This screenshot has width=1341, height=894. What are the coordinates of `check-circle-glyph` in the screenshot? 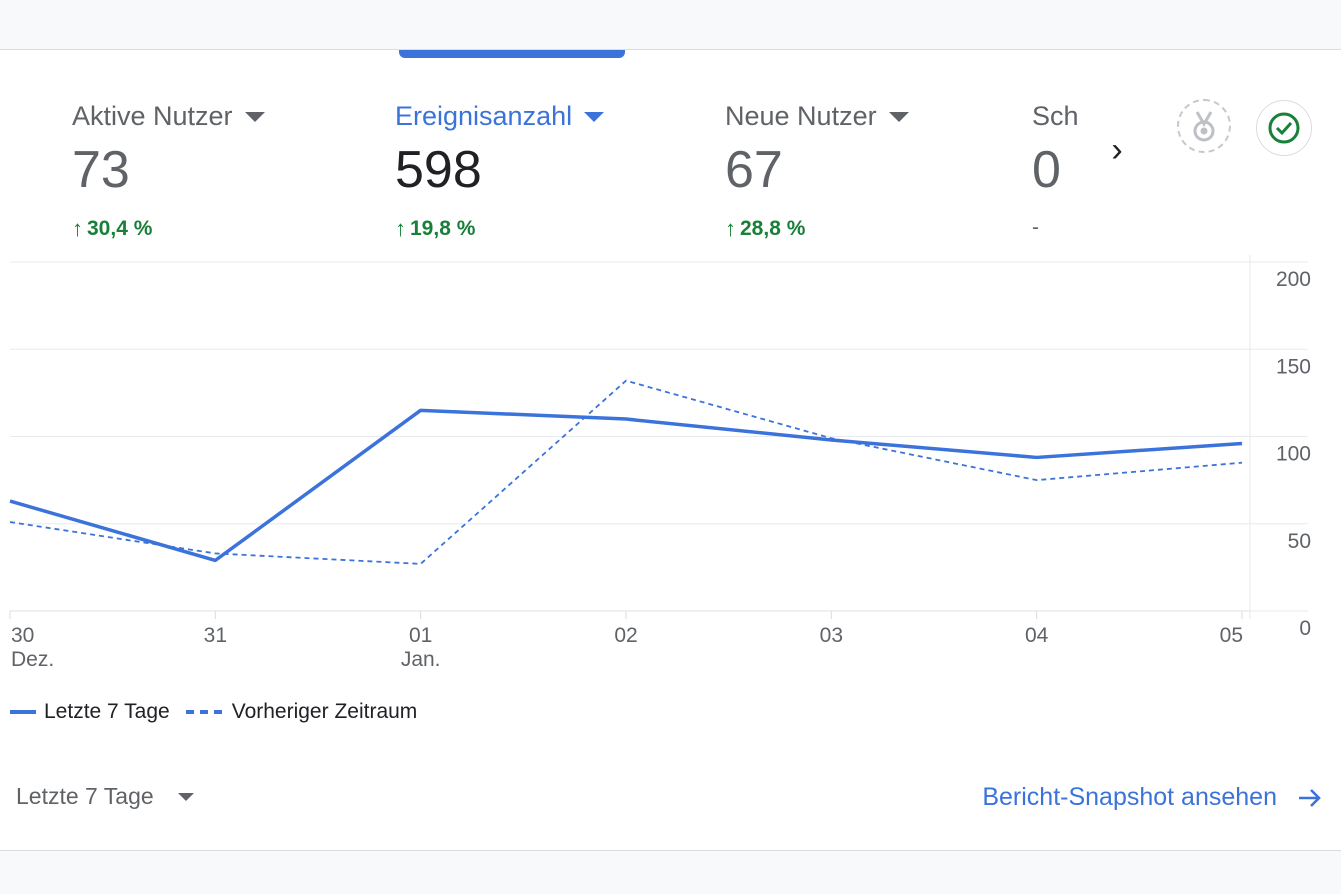 It's located at (1284, 128).